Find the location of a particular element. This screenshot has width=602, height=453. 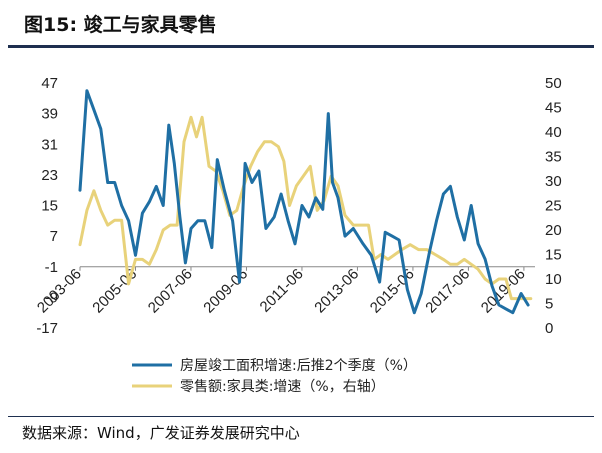

left-y-tick-label: -17 is located at coordinates (47, 328).